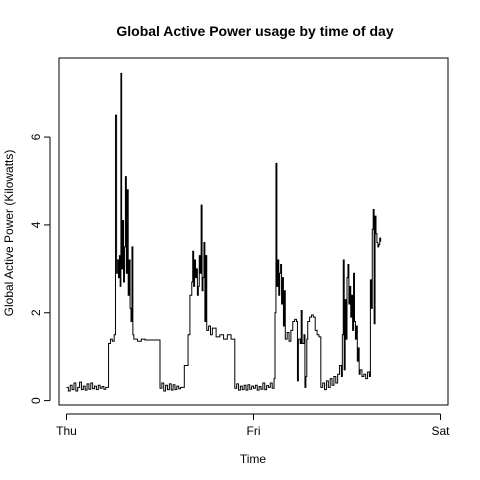 The image size is (480, 480). What do you see at coordinates (441, 431) in the screenshot?
I see `x-tick-label: Sat` at bounding box center [441, 431].